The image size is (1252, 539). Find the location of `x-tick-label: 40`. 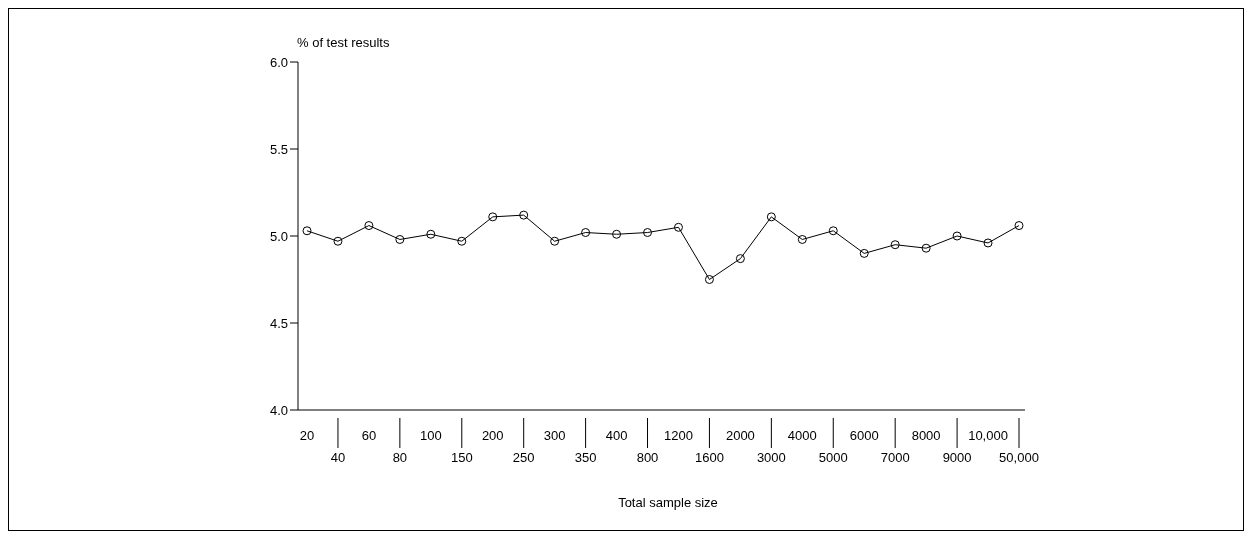

x-tick-label: 40 is located at coordinates (338, 457).